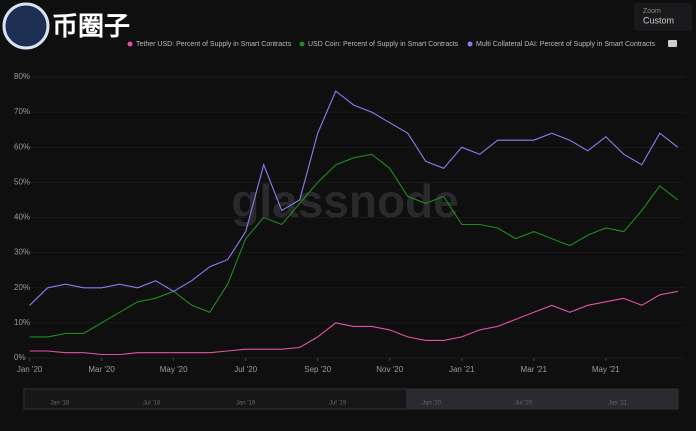 This screenshot has width=696, height=431. I want to click on x-tick-label: Mar '20, so click(101, 369).